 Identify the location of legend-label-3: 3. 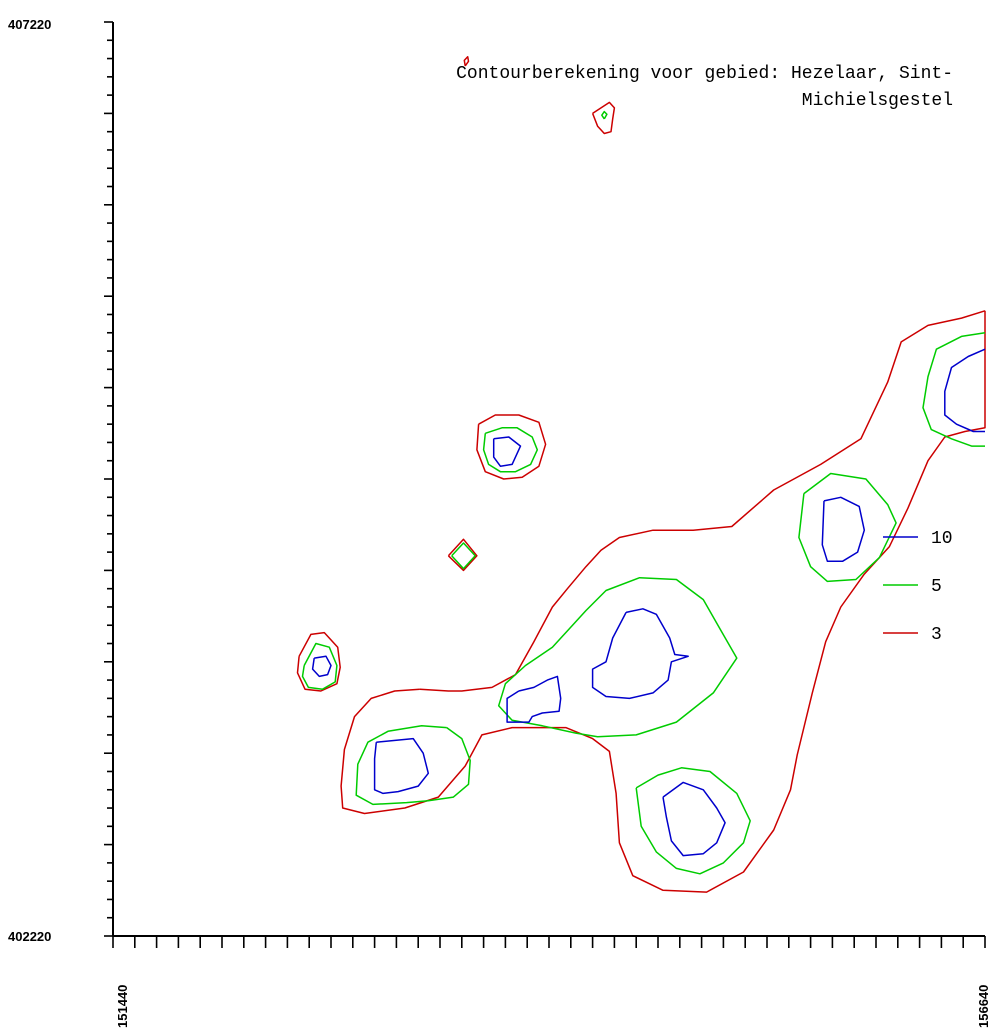
(936, 635).